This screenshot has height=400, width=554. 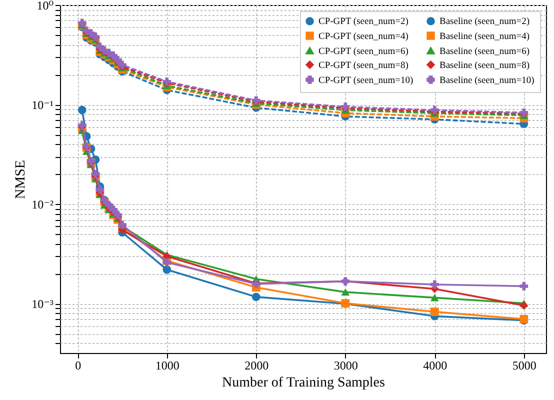 I want to click on legend-label: Baseline (seen_num=8), so click(x=485, y=65).